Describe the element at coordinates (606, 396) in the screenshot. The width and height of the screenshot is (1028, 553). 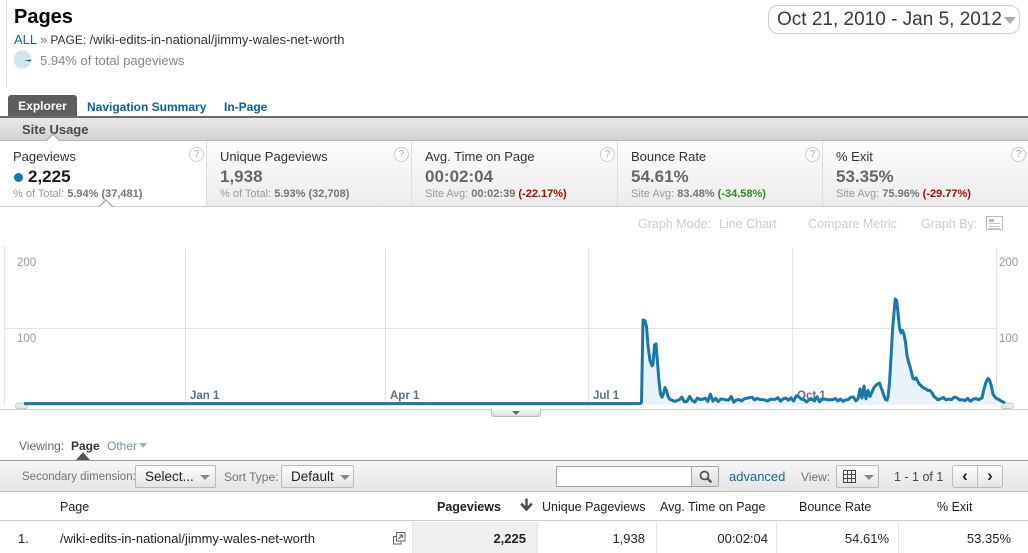
I see `svg-text: Jul 1` at that location.